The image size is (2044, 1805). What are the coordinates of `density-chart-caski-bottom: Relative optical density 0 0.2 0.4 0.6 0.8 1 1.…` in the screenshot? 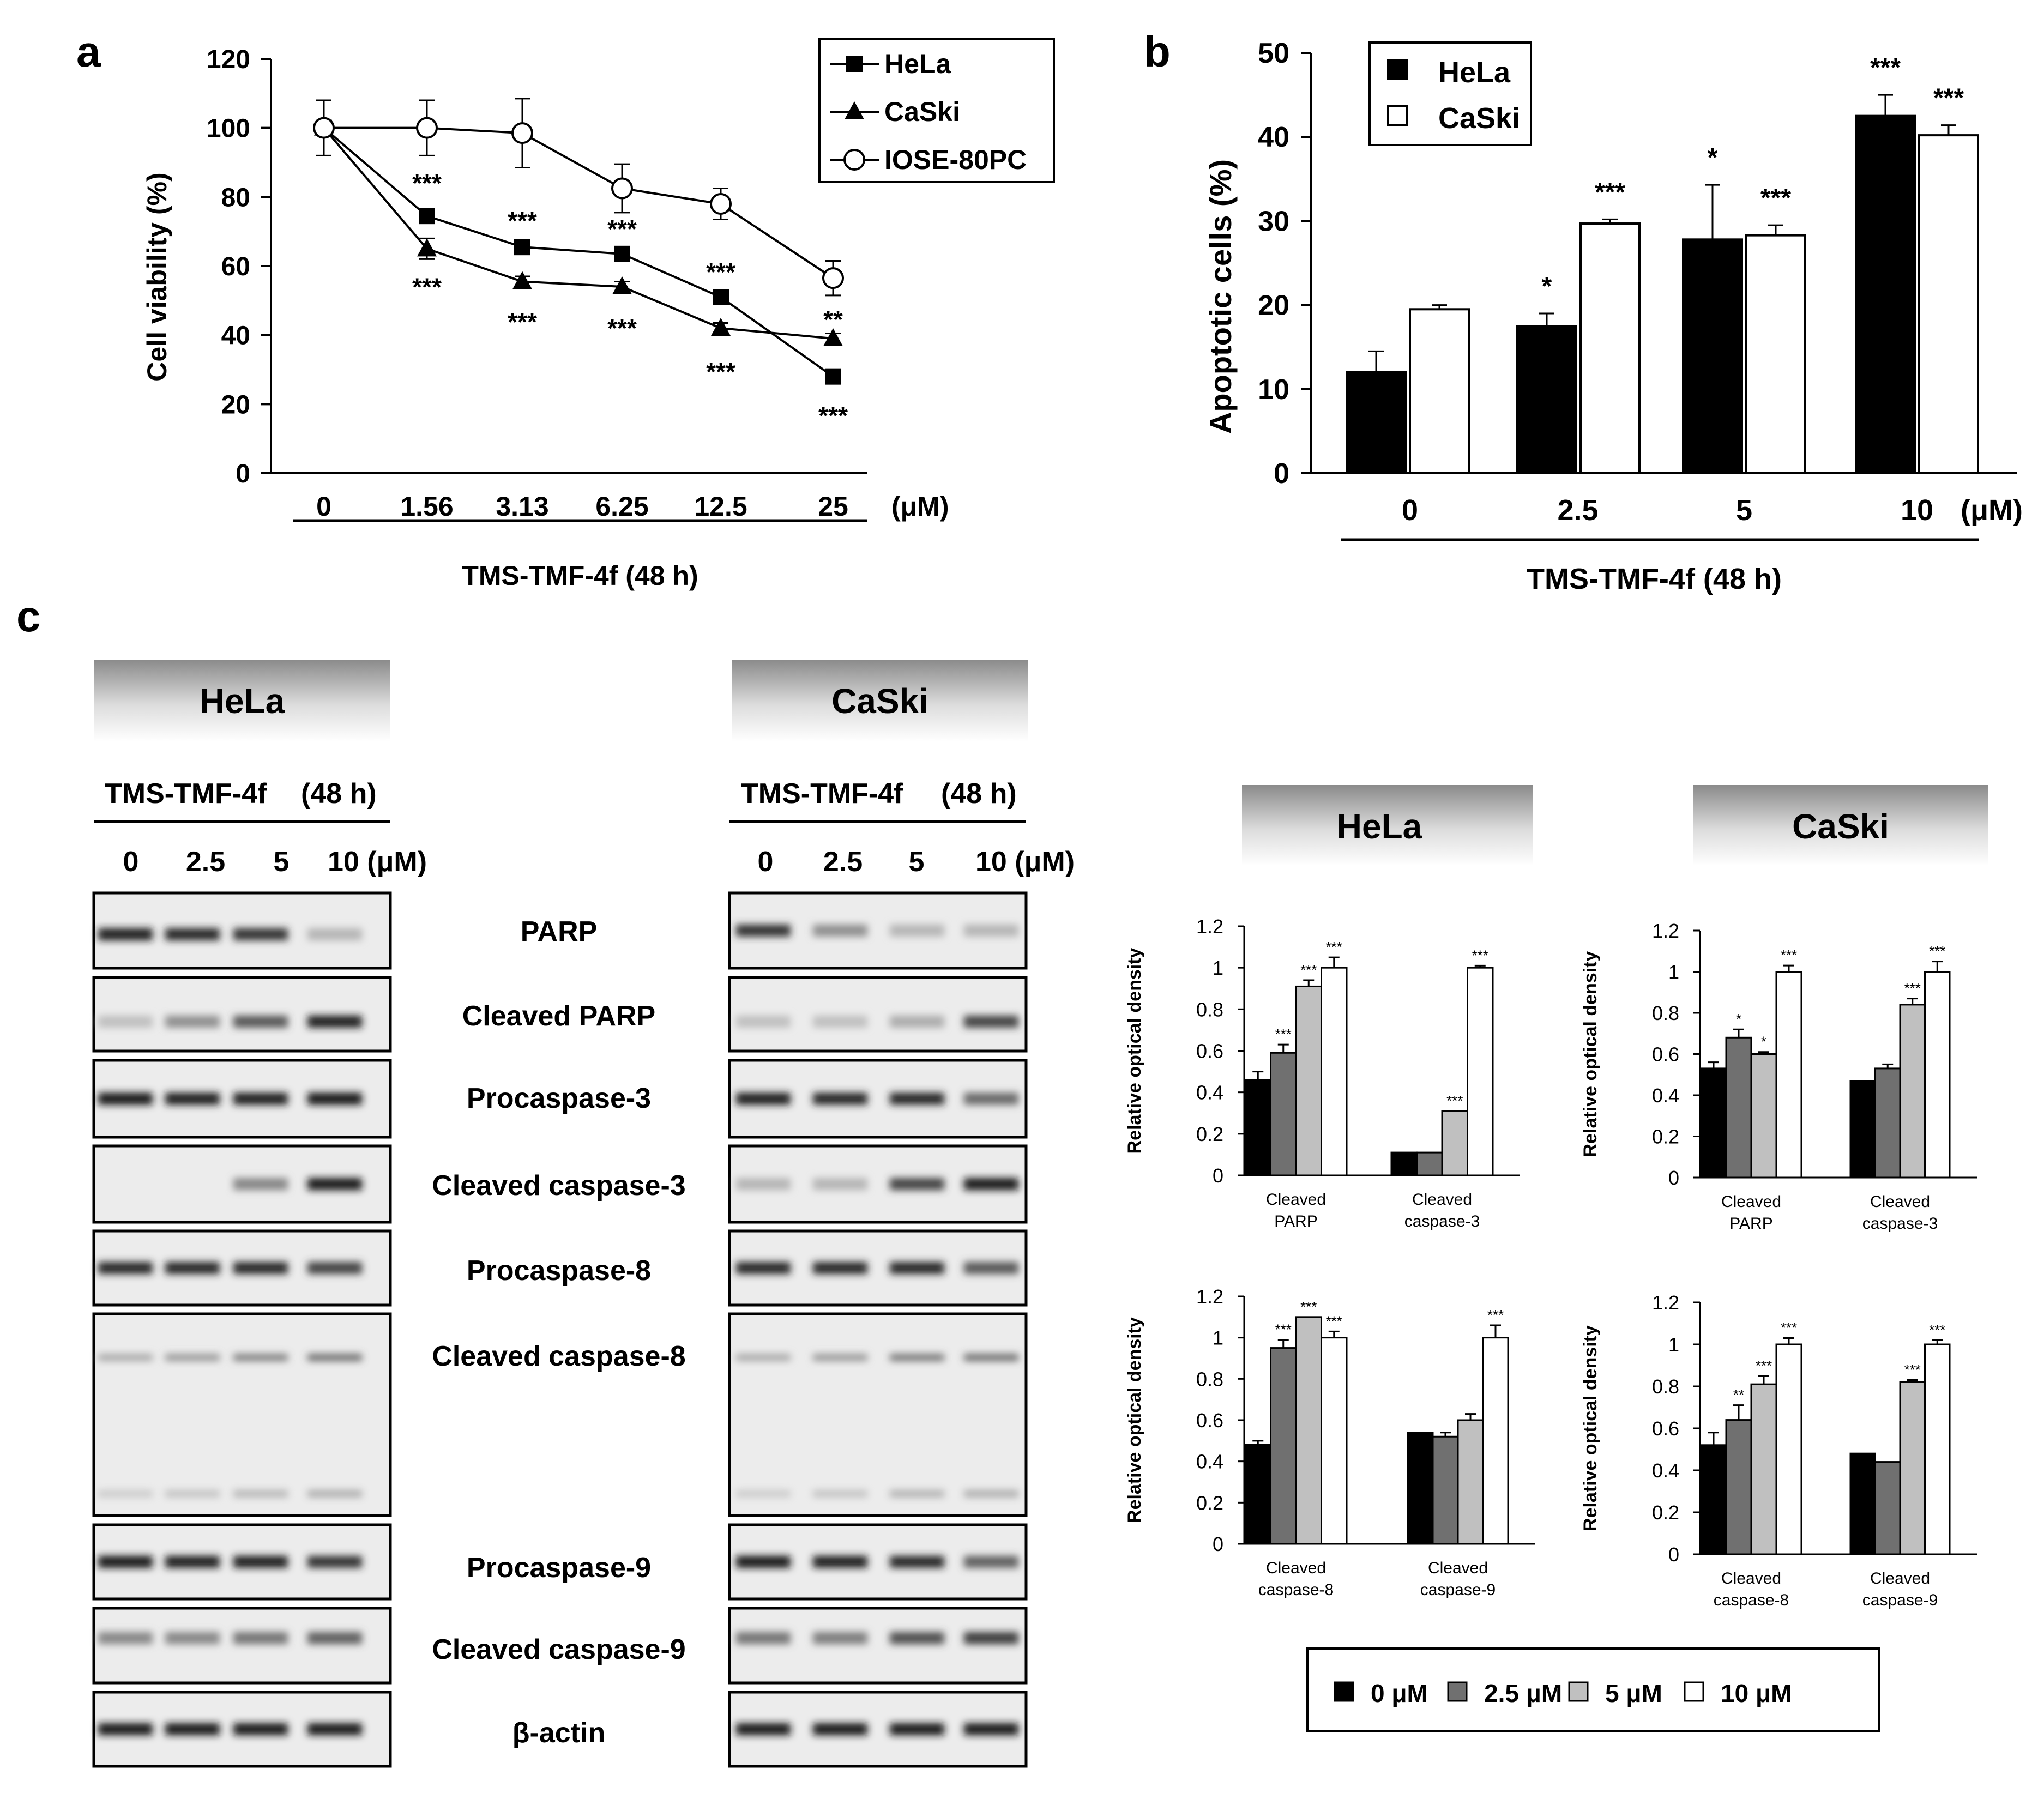 It's located at (1778, 1450).